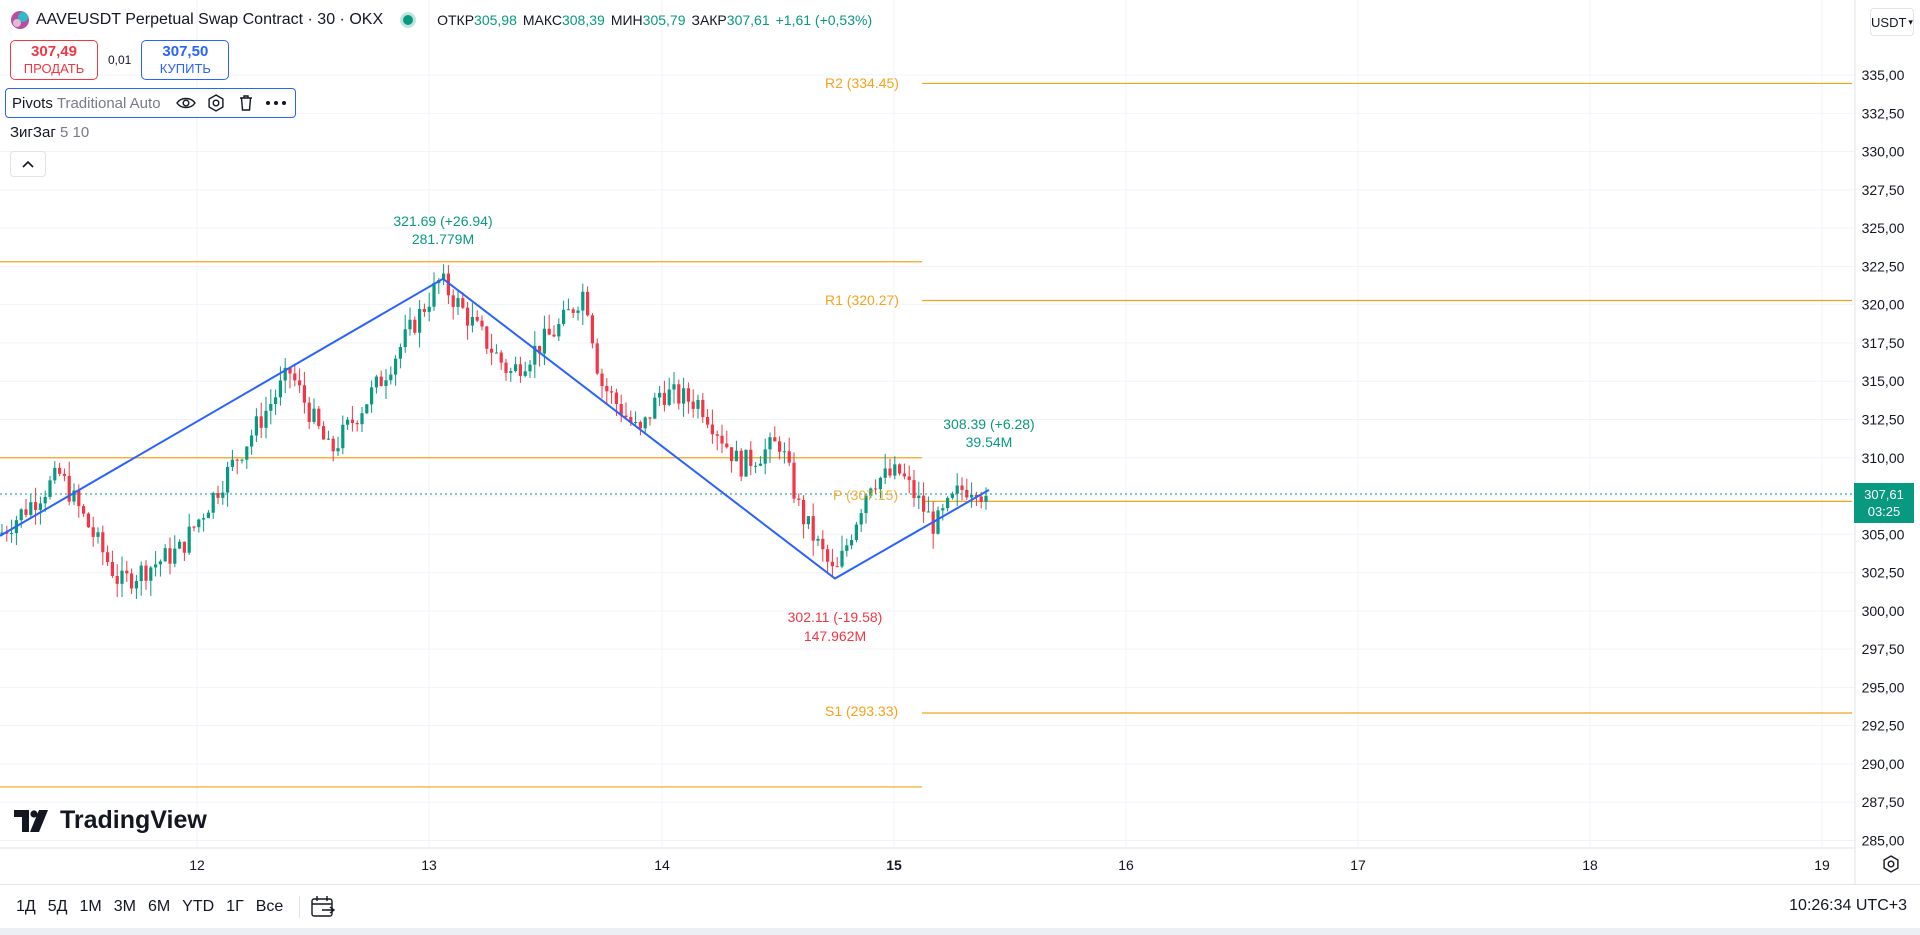 This screenshot has width=1920, height=935. I want to click on eye-icon, so click(186, 103).